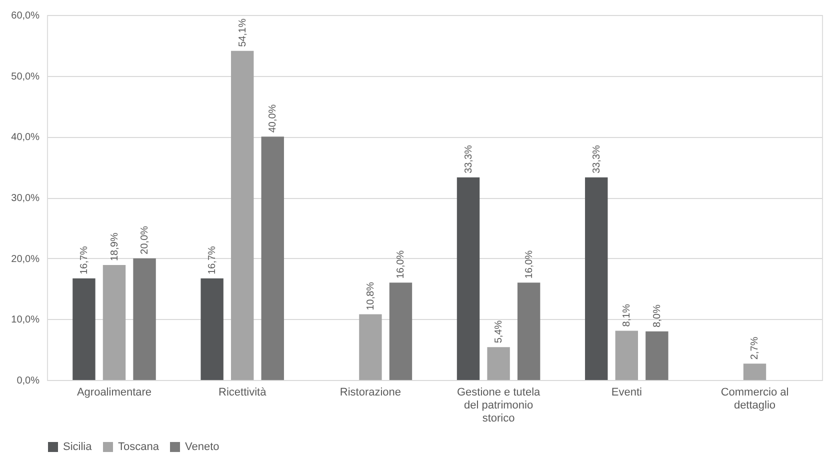  What do you see at coordinates (657, 316) in the screenshot?
I see `data-label: 8,0%` at bounding box center [657, 316].